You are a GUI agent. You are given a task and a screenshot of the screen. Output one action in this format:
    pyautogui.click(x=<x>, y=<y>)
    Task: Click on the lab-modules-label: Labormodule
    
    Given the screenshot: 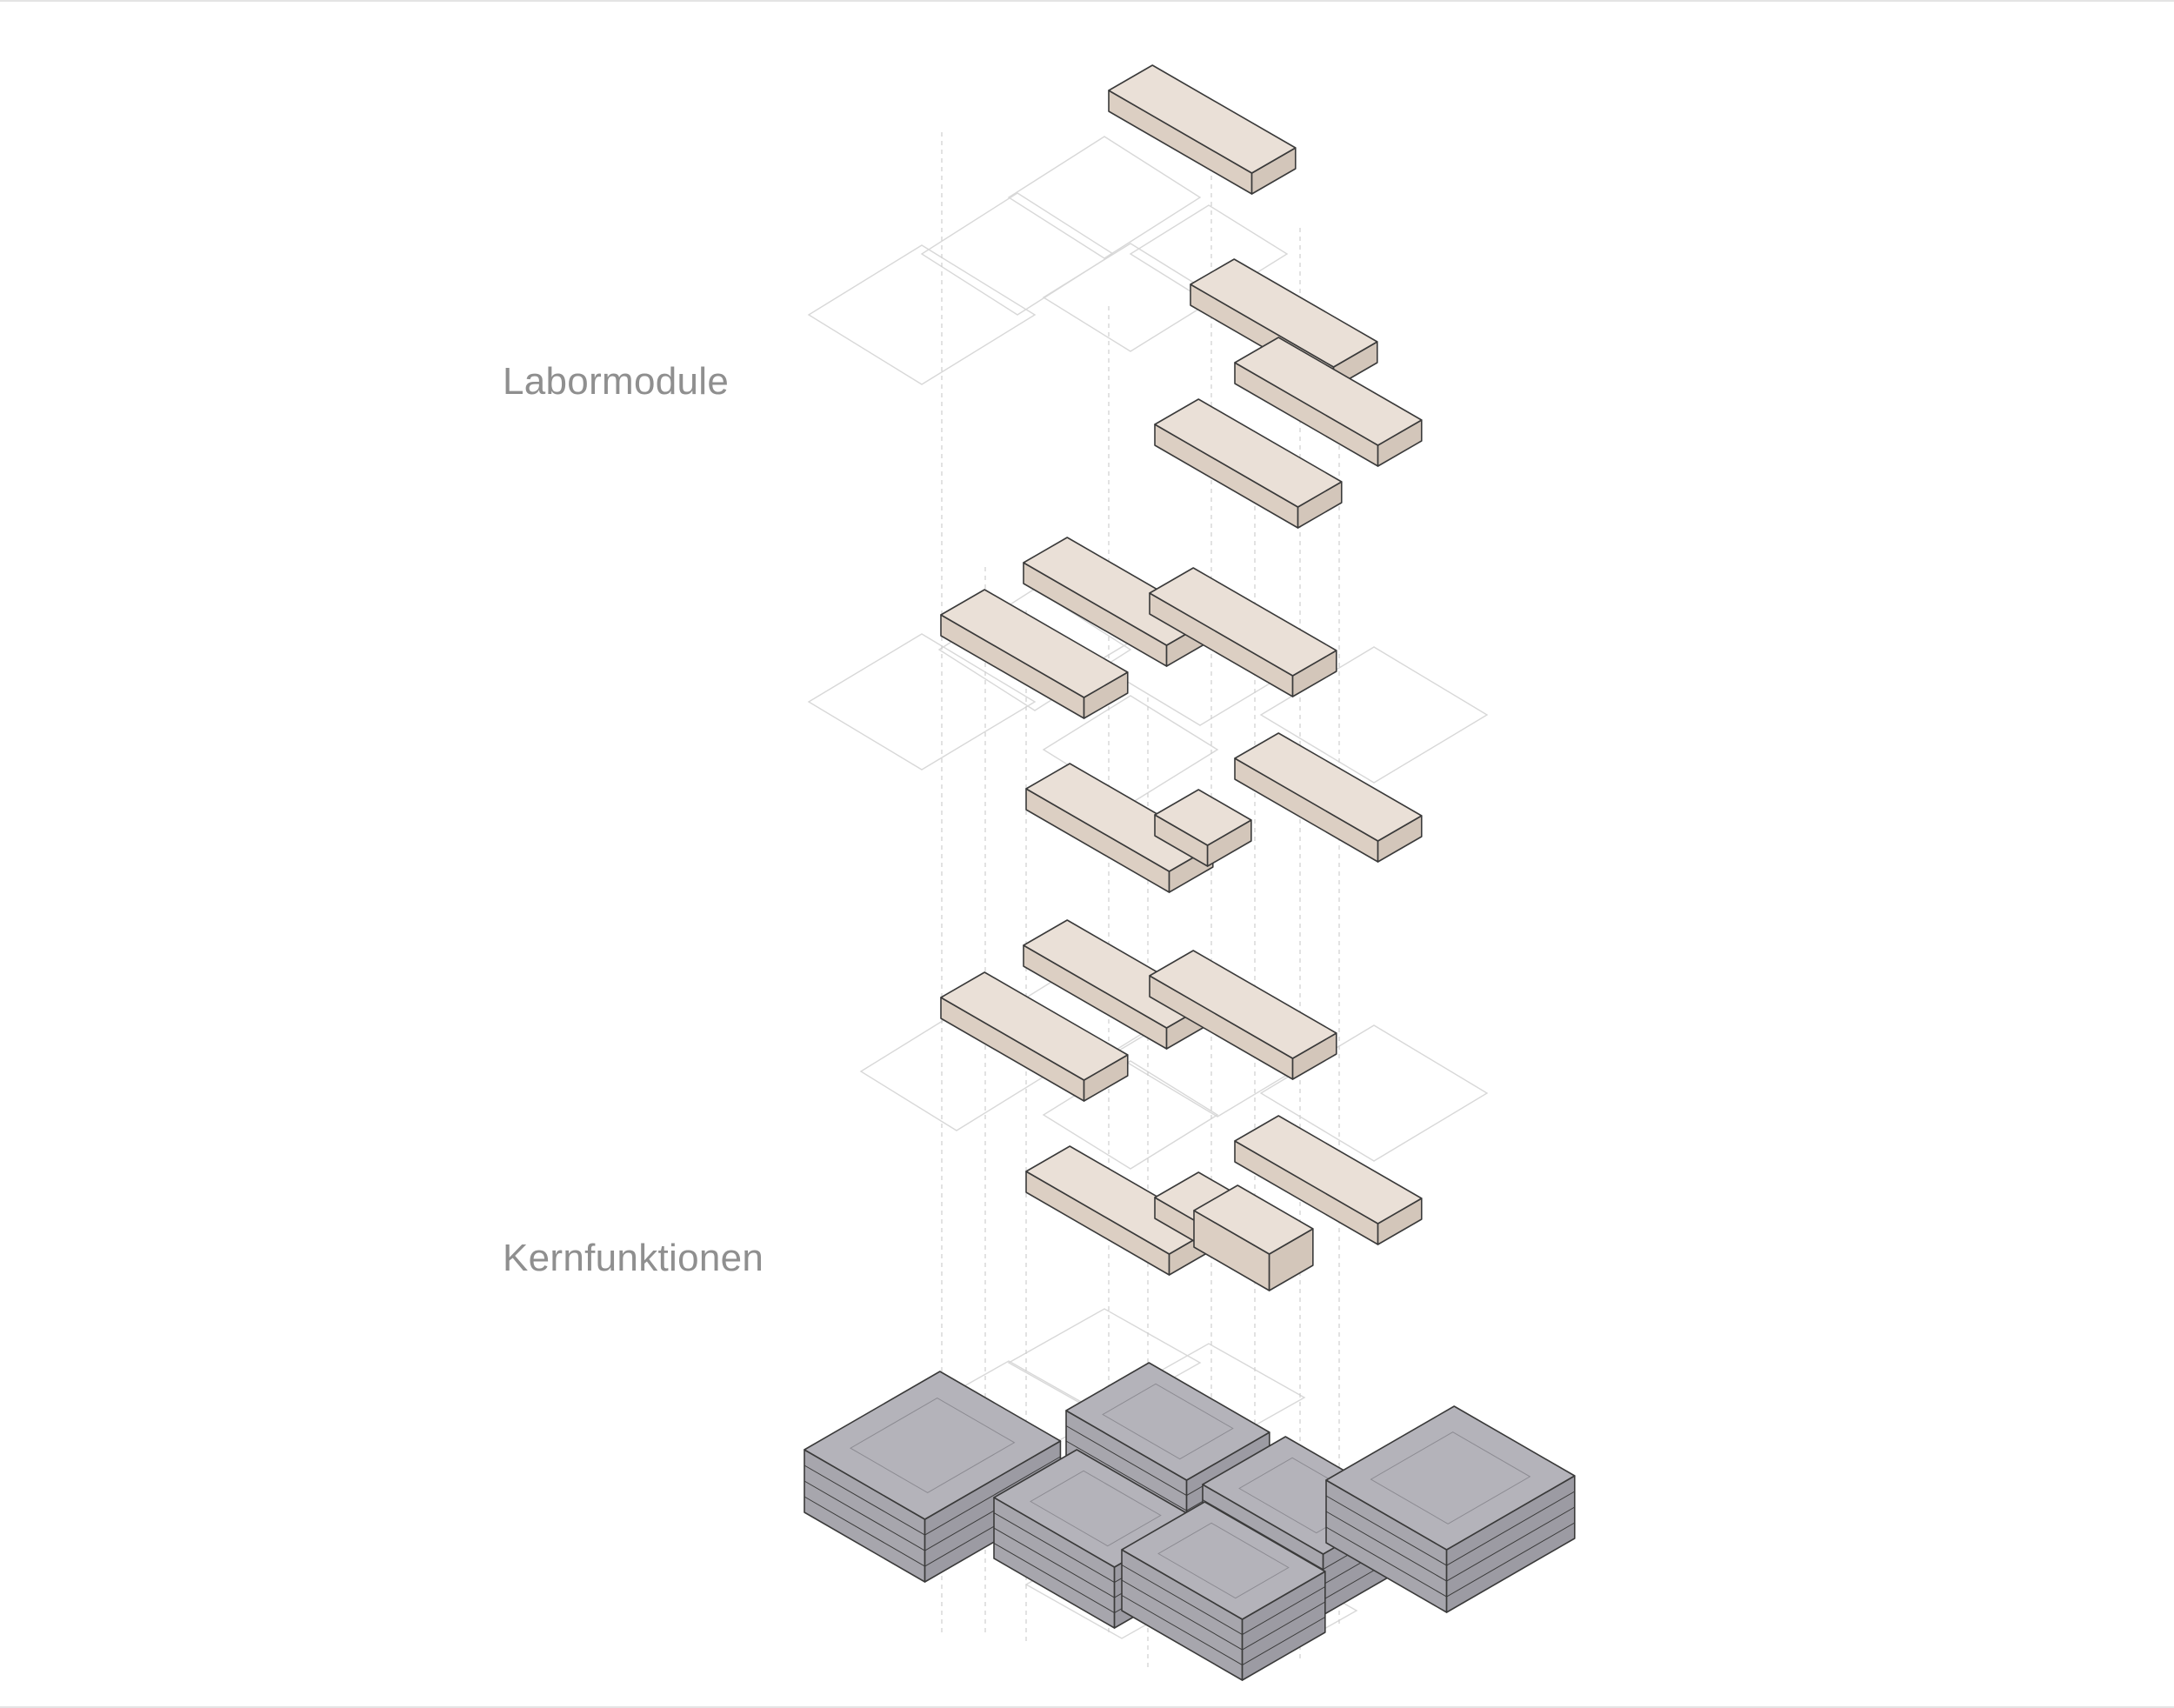 What is the action you would take?
    pyautogui.click(x=616, y=381)
    